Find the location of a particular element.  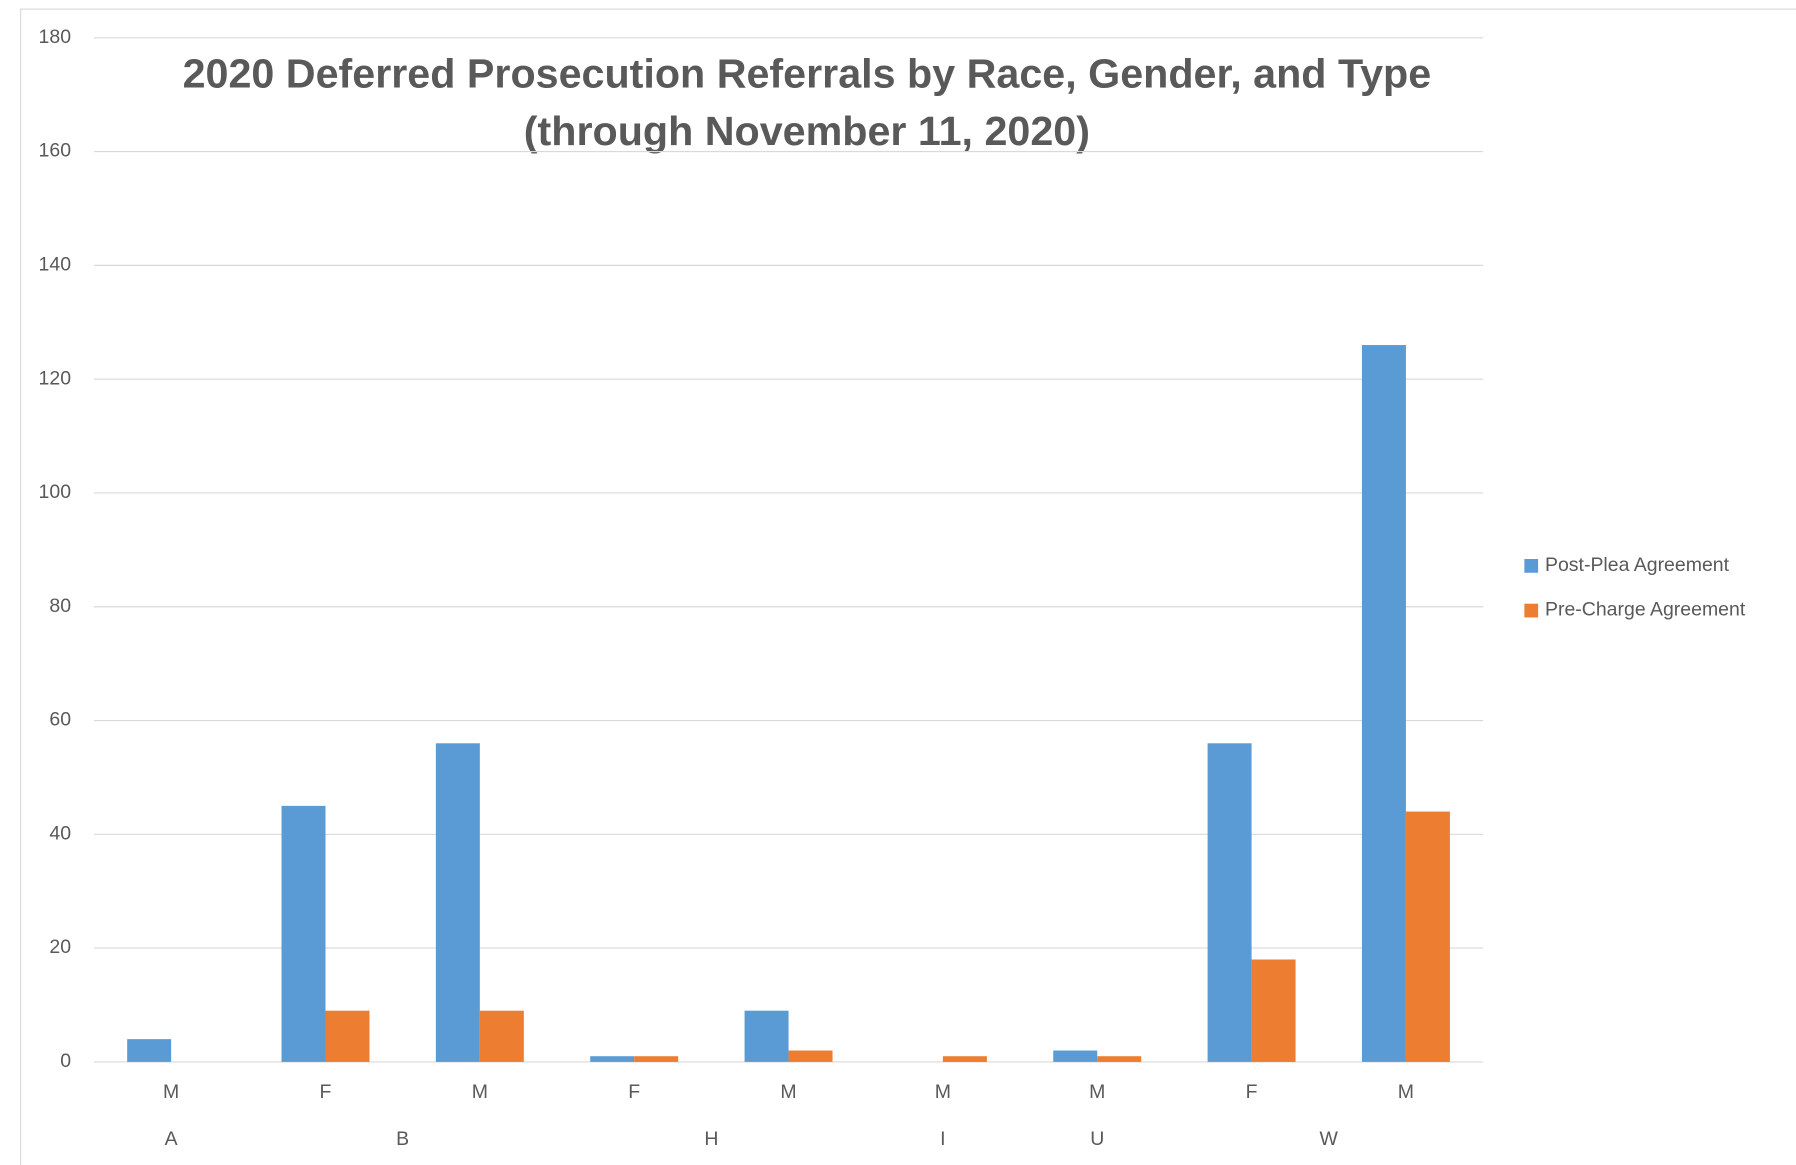

group-label: I is located at coordinates (942, 1139).